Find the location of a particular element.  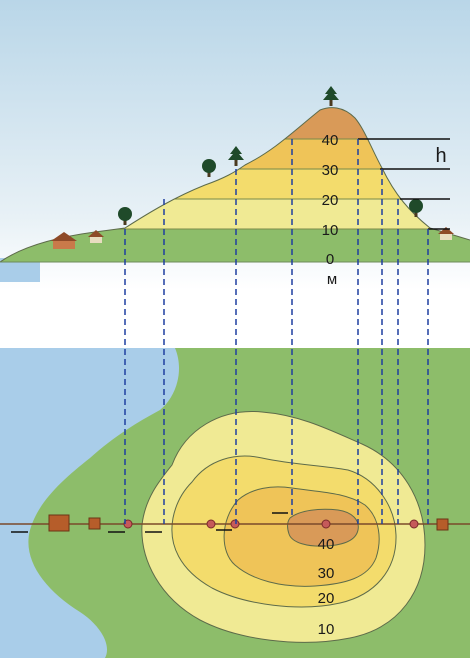

height-label-20: 20 is located at coordinates (330, 200).